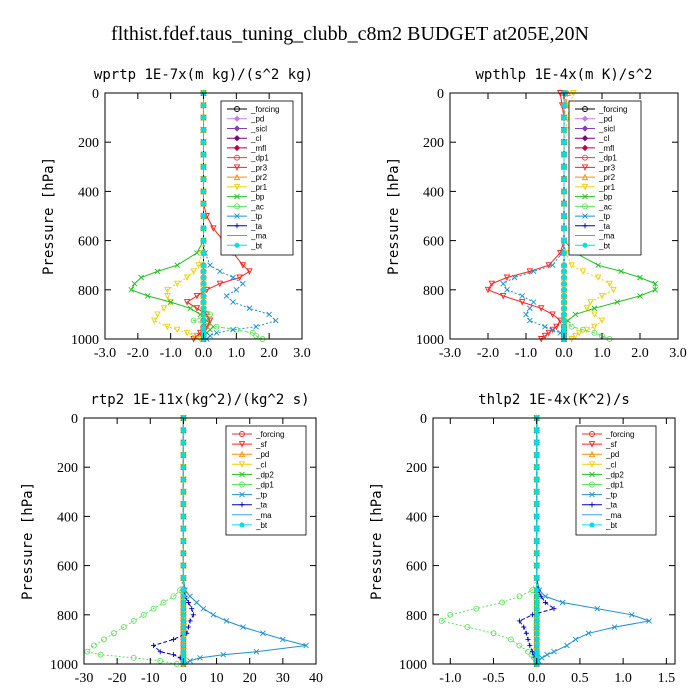  I want to click on x-tick-label: 3.0, so click(678, 353).